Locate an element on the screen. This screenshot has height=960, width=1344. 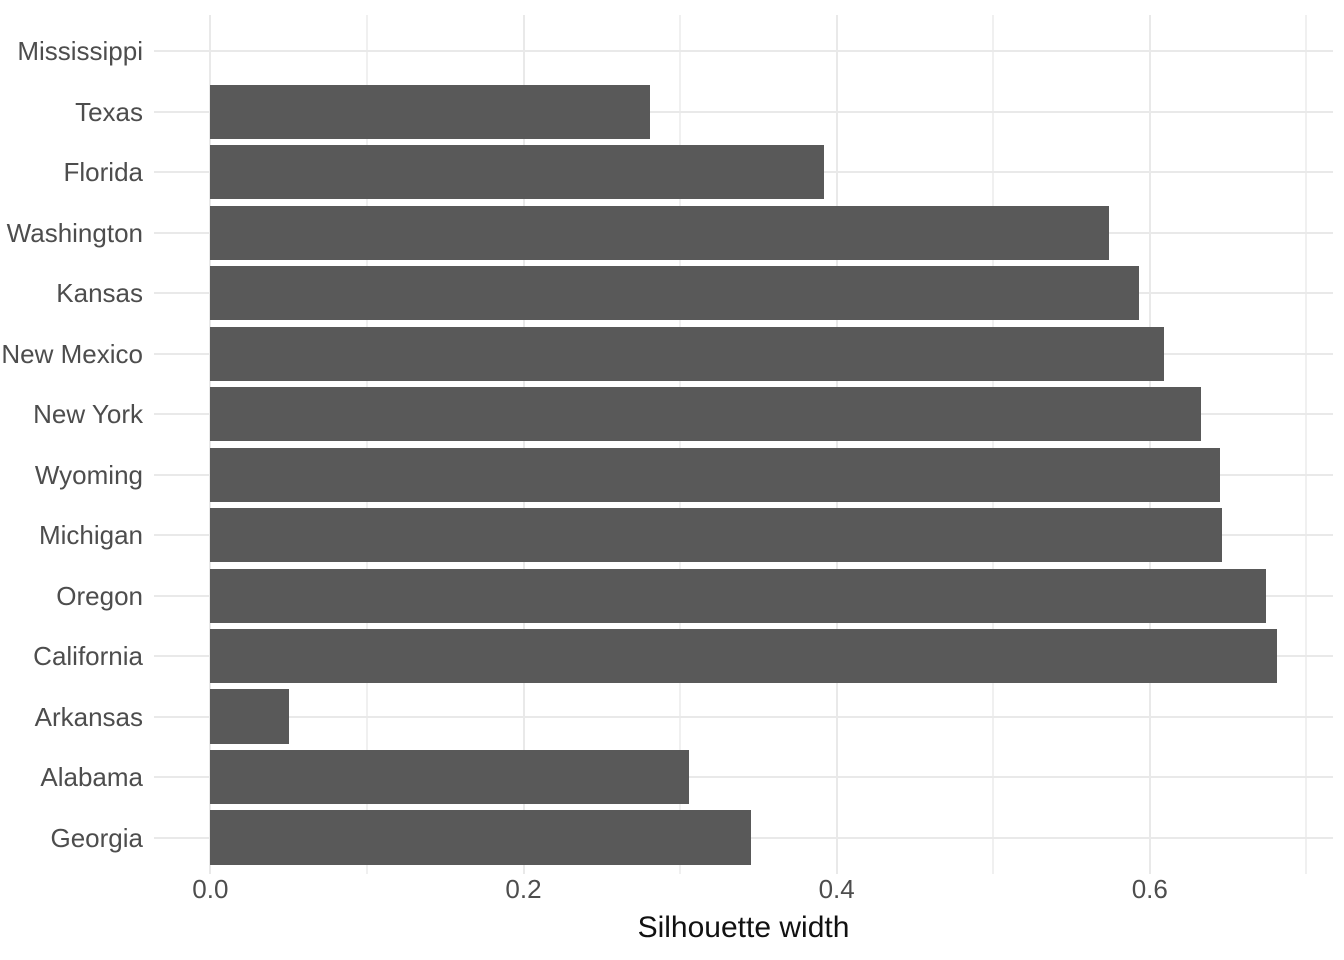
x-axis-tick-label: 0.6 is located at coordinates (1149, 889).